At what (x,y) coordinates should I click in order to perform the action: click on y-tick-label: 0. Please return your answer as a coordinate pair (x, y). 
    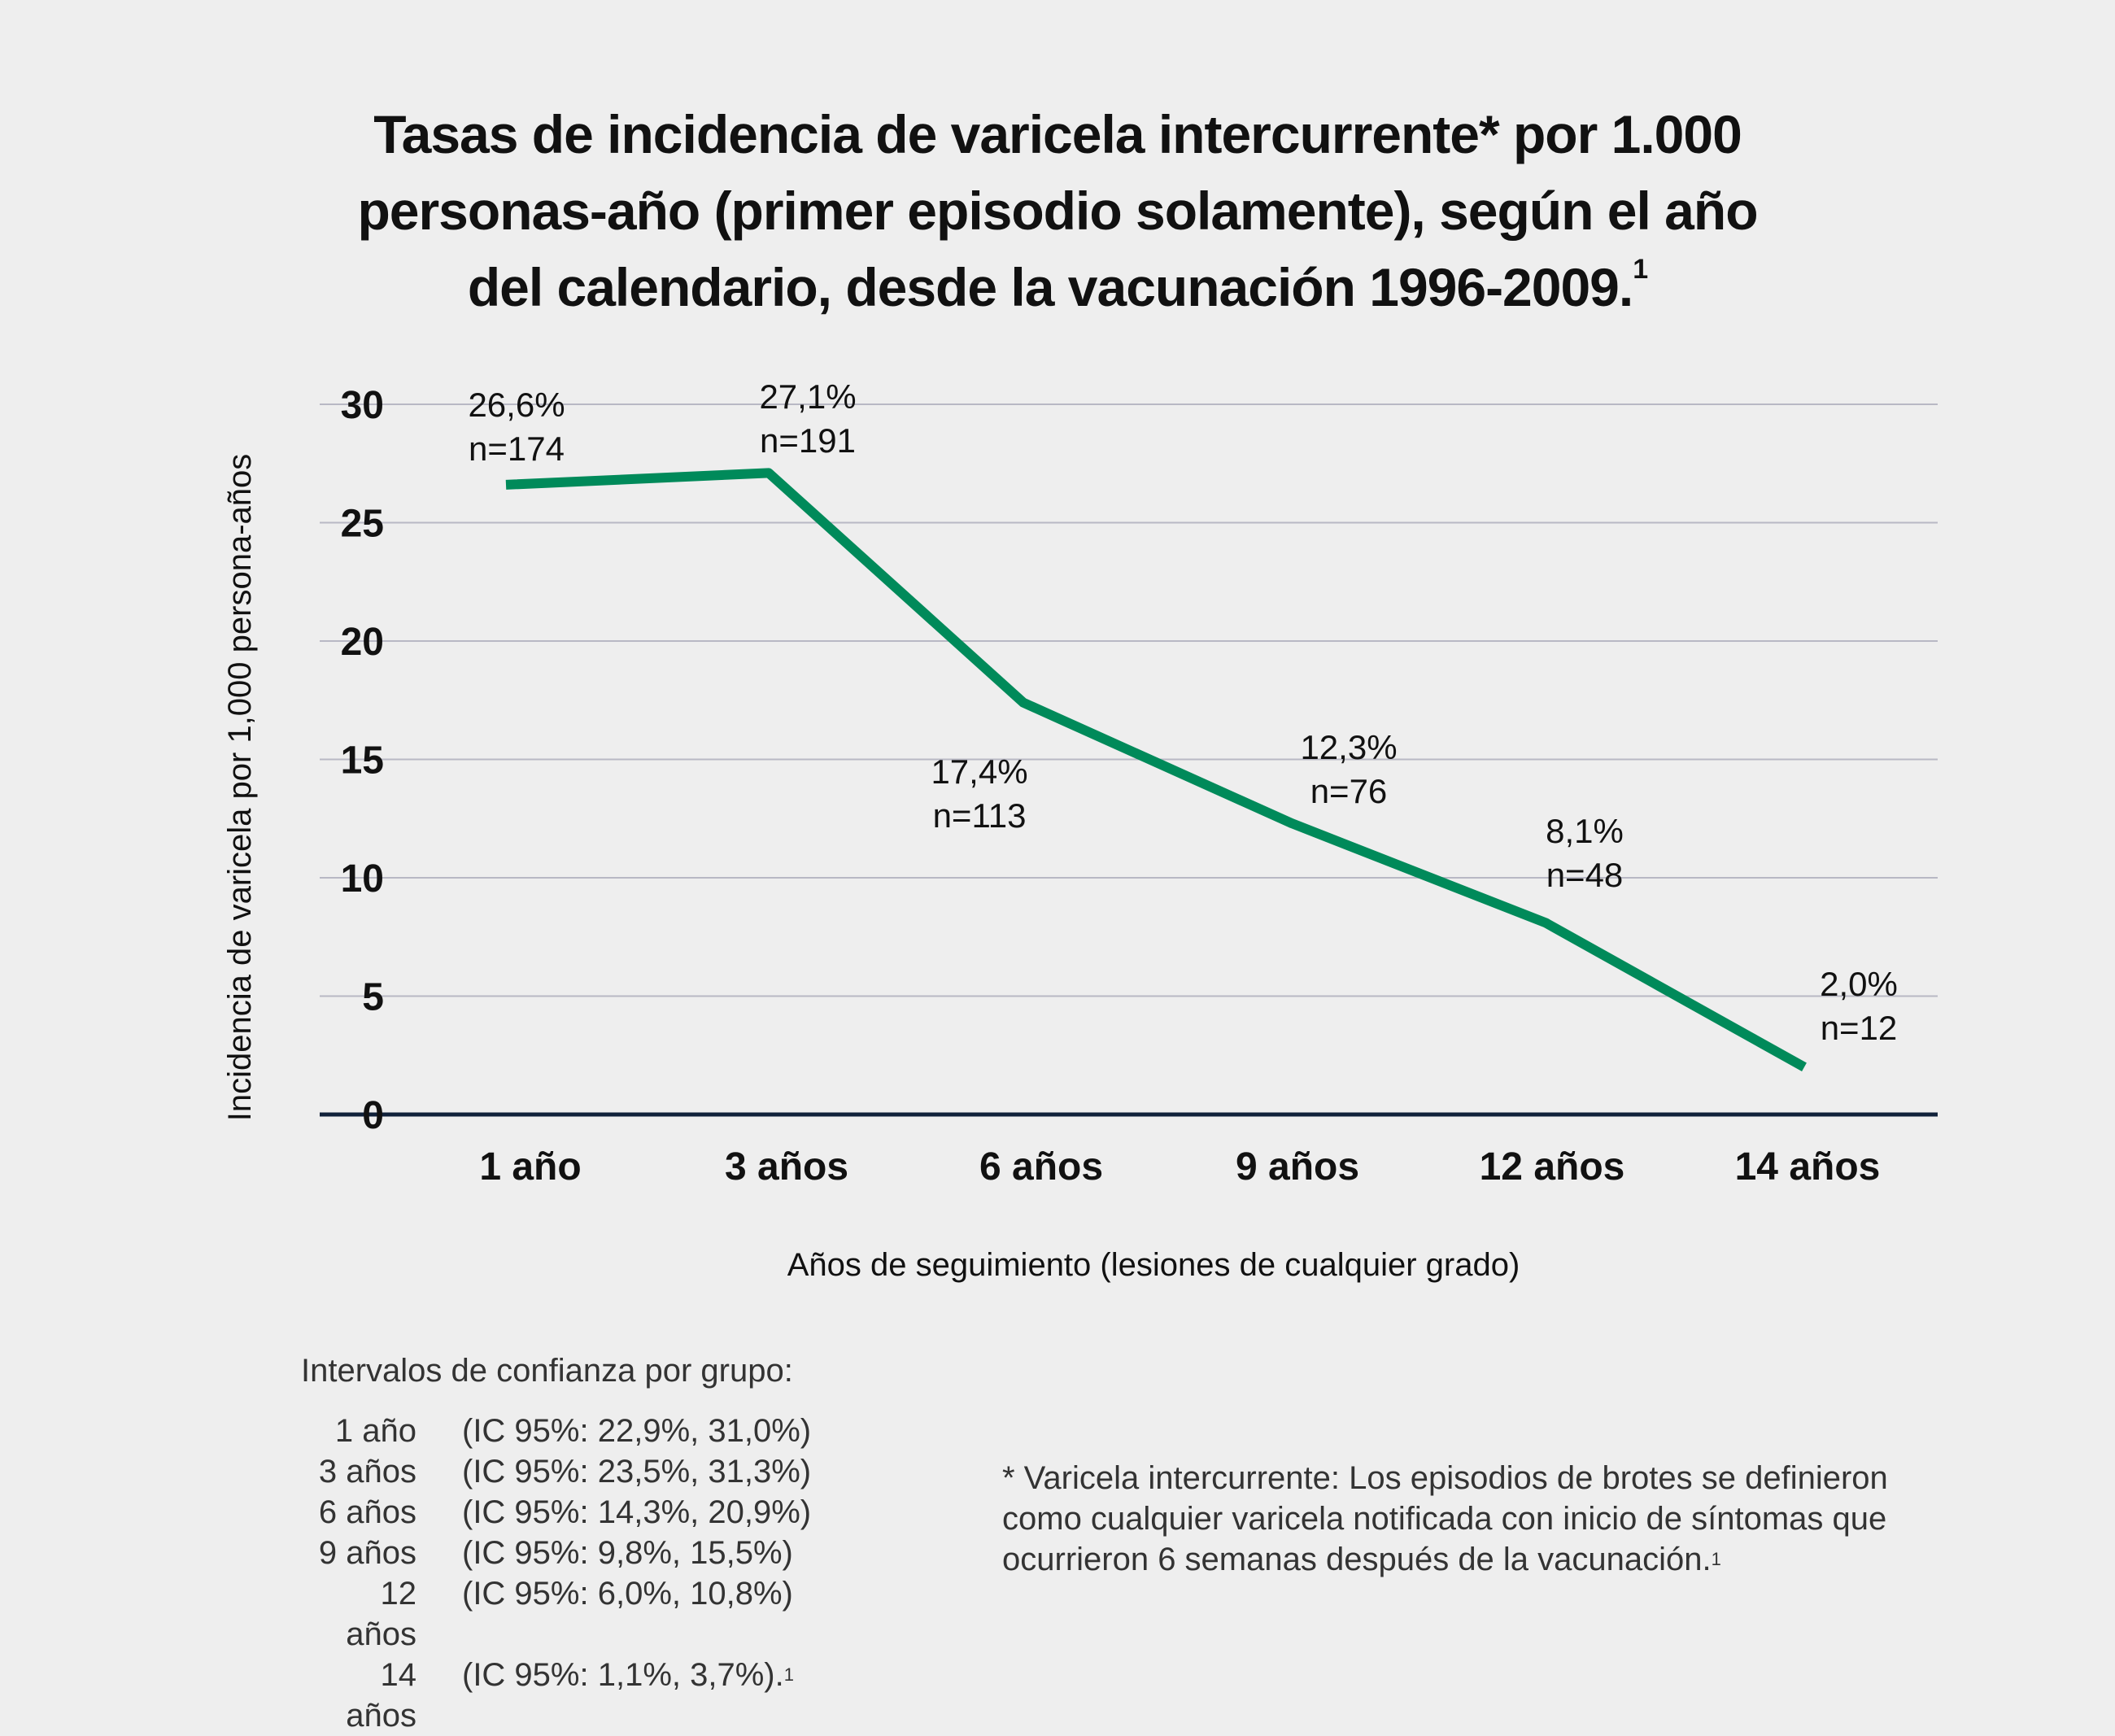
    Looking at the image, I should click on (373, 1115).